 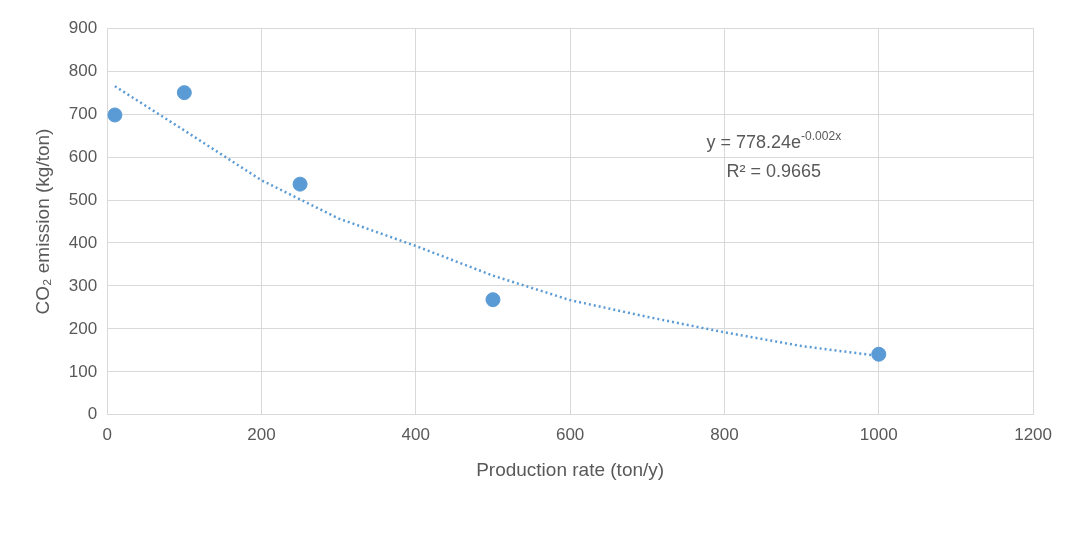 I want to click on x-axis-title: Production rate (ton/y), so click(x=570, y=469).